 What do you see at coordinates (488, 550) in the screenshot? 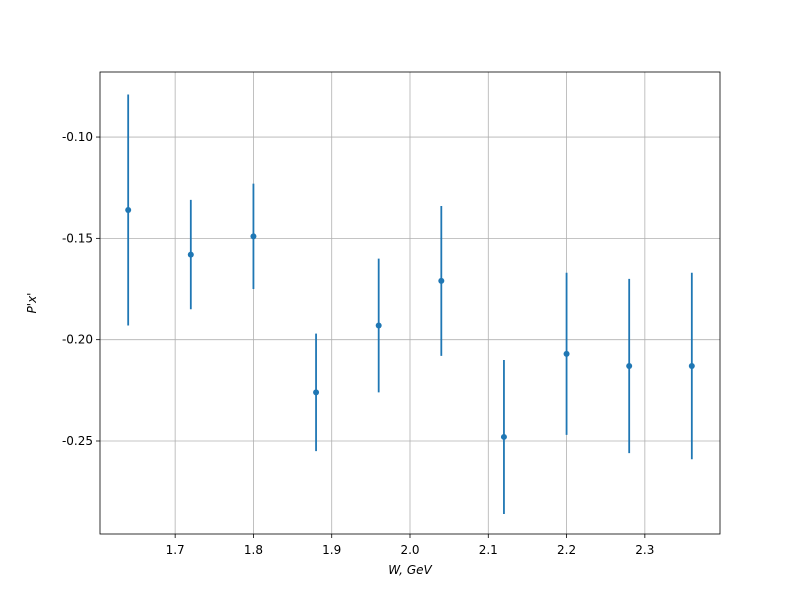
I see `x-tick-label: 2.1` at bounding box center [488, 550].